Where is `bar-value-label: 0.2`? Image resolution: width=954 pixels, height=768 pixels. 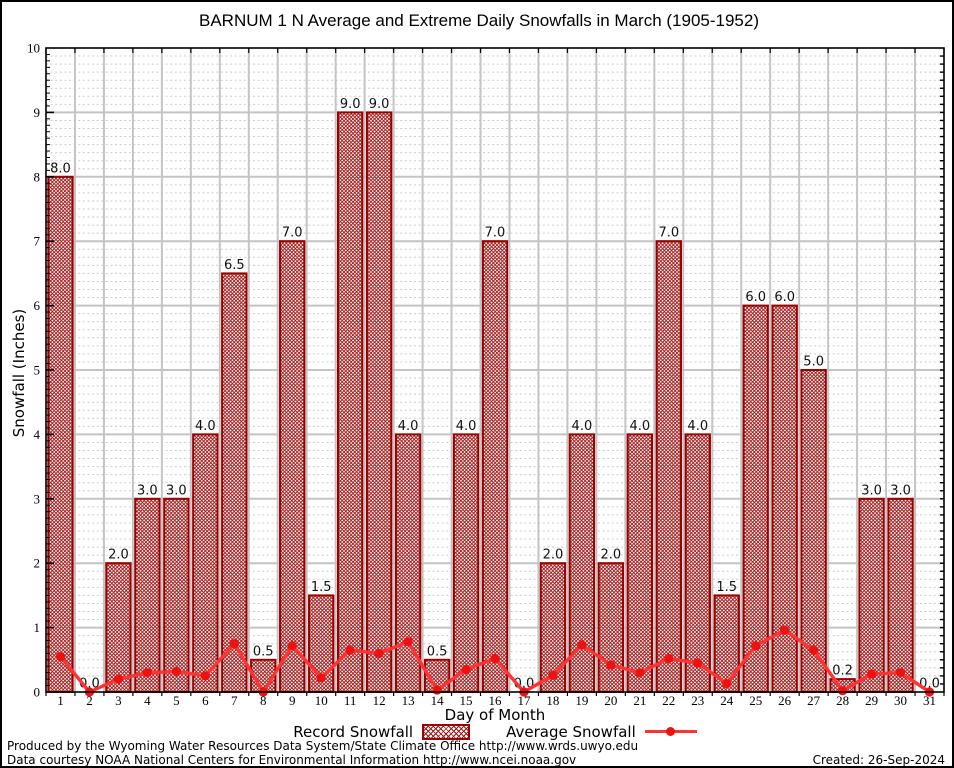
bar-value-label: 0.2 is located at coordinates (842, 671).